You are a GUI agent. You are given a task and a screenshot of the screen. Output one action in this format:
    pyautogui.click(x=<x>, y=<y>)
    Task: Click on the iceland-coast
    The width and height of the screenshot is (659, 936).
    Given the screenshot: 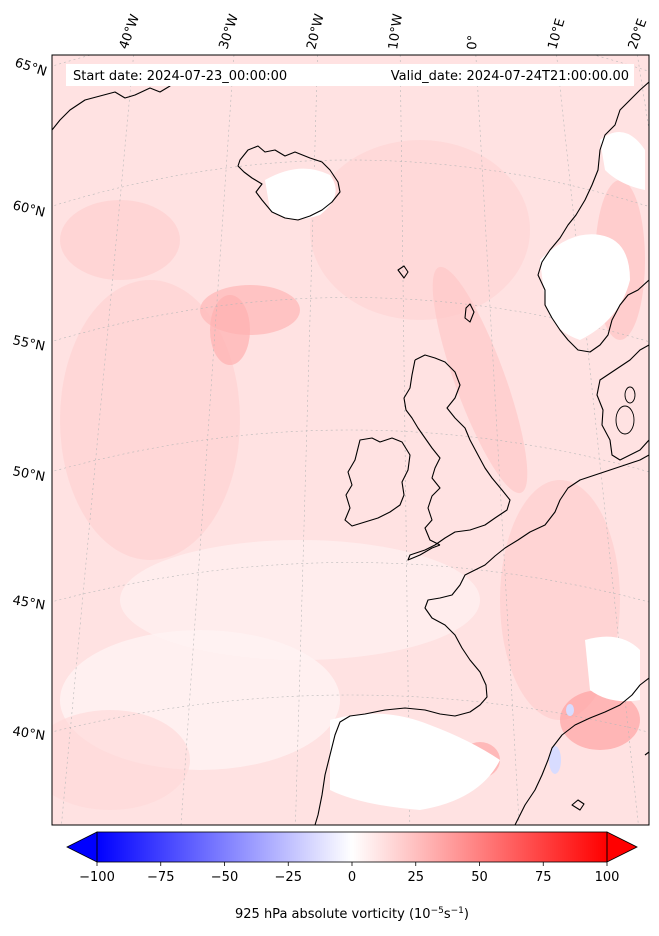 What is the action you would take?
    pyautogui.click(x=289, y=183)
    